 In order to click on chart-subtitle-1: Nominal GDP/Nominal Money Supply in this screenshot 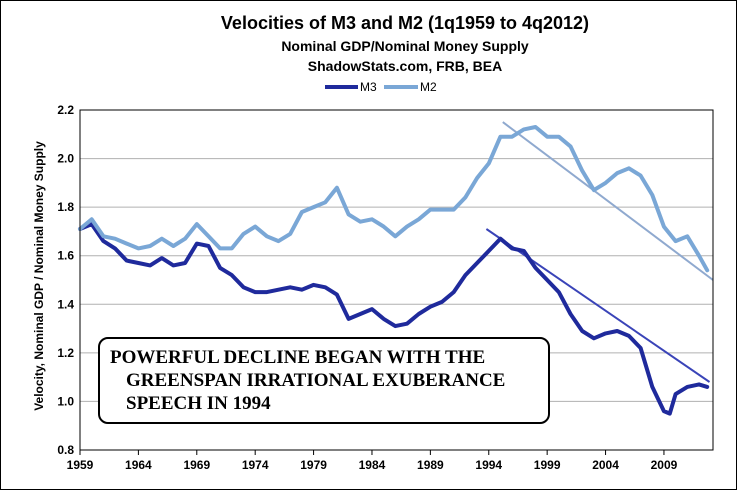, I will do `click(405, 46)`.